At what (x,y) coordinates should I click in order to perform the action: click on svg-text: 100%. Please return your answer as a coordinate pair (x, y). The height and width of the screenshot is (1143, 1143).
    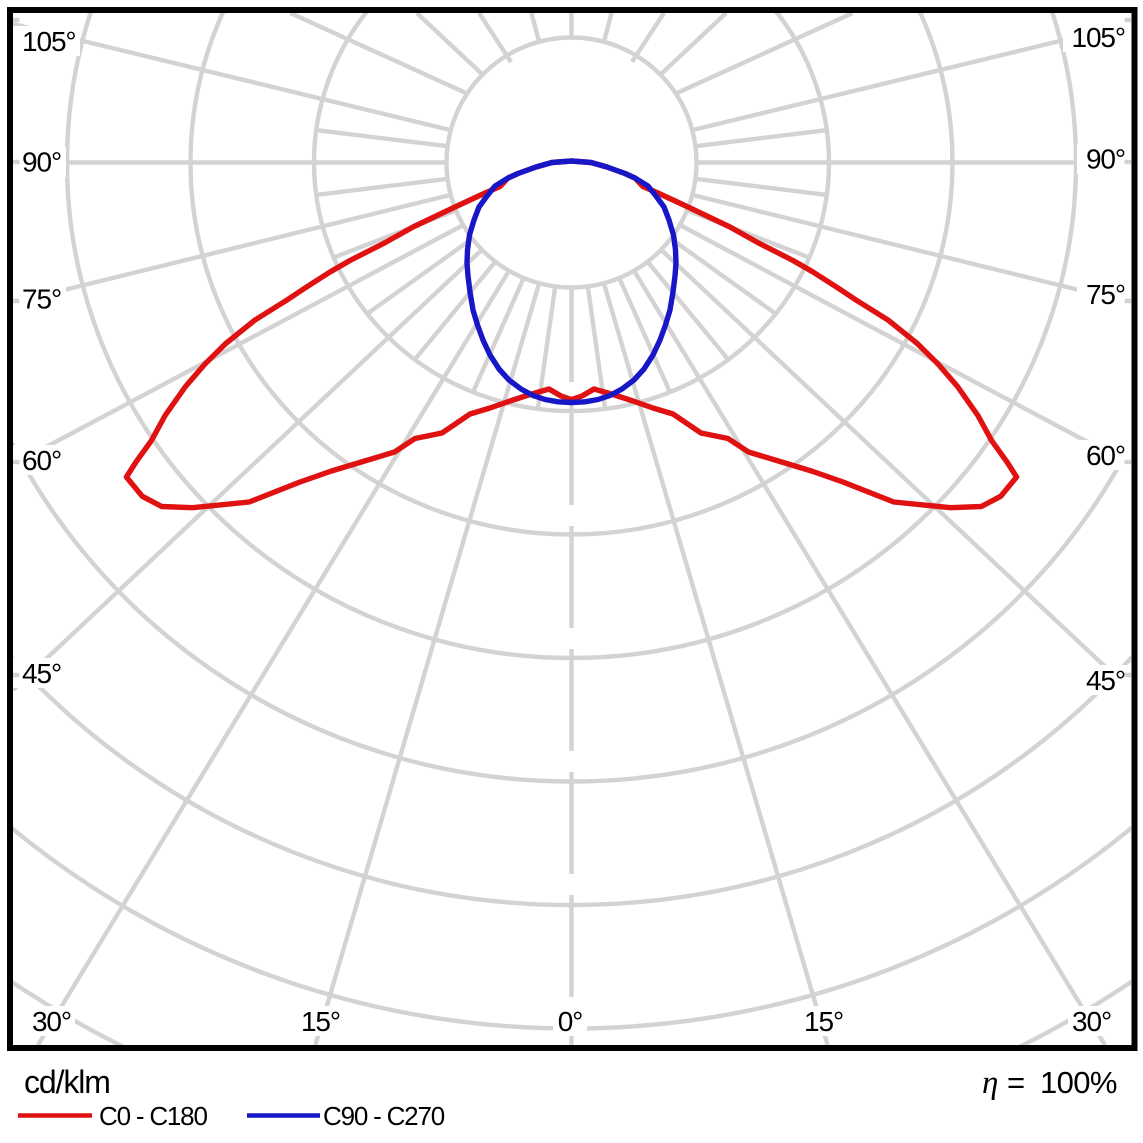
    Looking at the image, I should click on (1078, 1082).